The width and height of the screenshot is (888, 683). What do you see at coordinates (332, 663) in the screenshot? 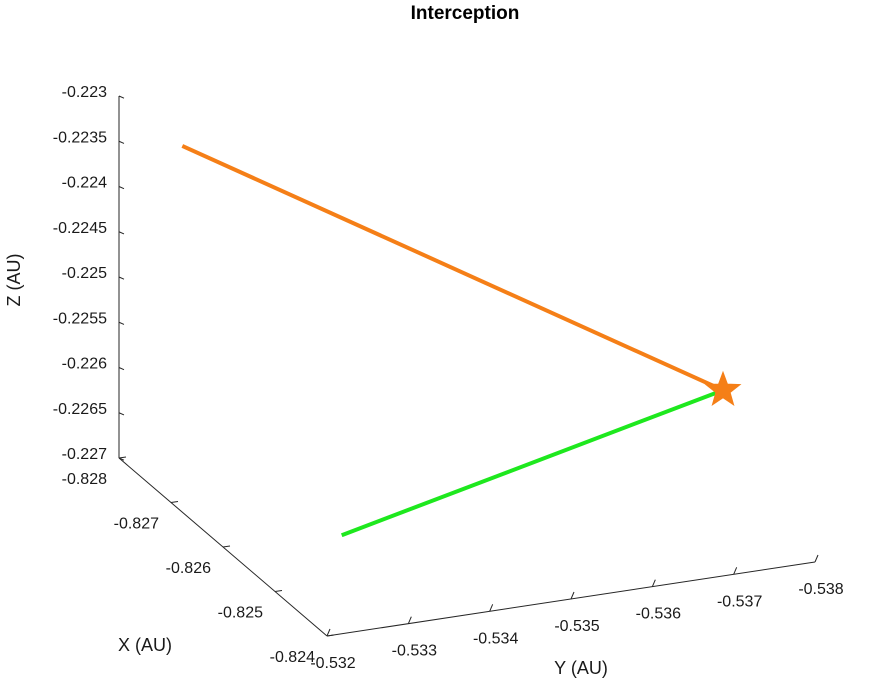
I see `y-tick-label: -0.532` at bounding box center [332, 663].